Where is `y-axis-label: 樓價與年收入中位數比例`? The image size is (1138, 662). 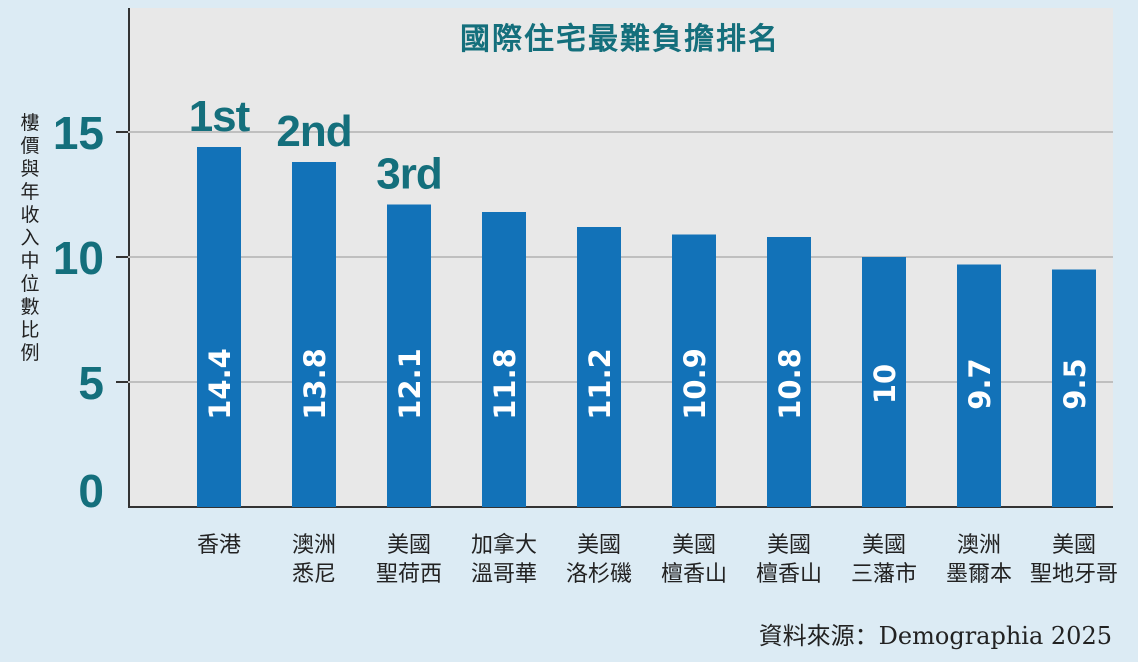 y-axis-label: 樓價與年收入中位數比例 is located at coordinates (30, 238).